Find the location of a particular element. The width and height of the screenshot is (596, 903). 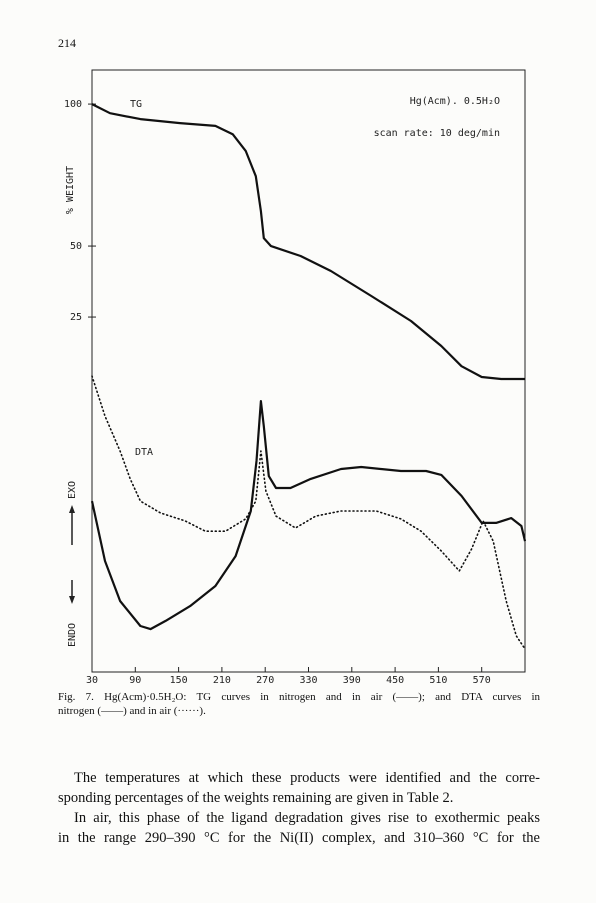

x-tick-label: 150 is located at coordinates (179, 680).